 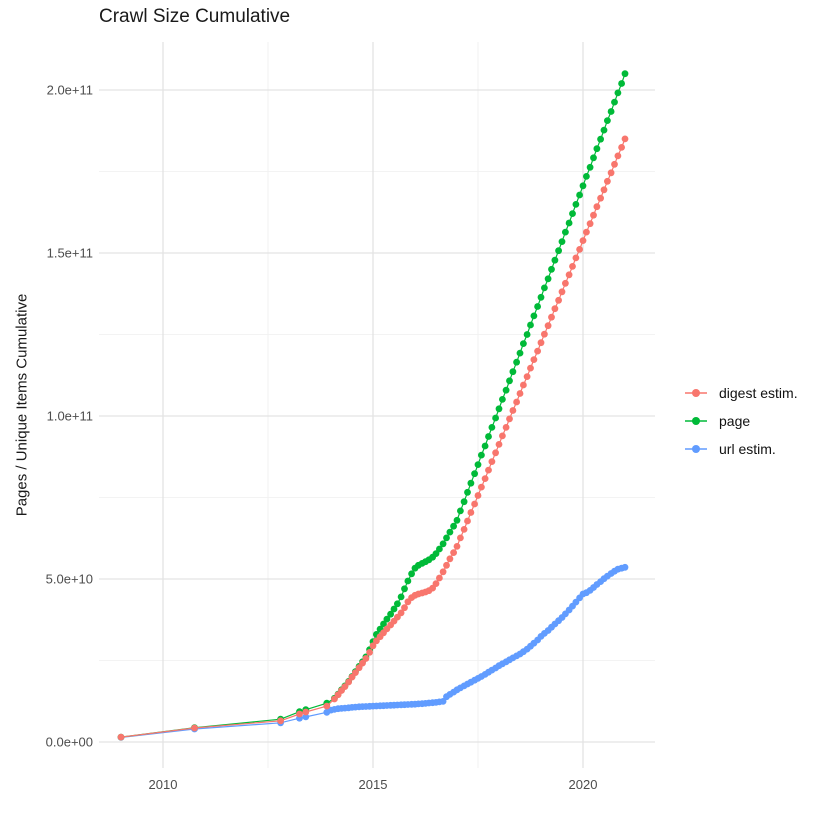 What do you see at coordinates (195, 16) in the screenshot?
I see `chart-title: Crawl Size Cumulative` at bounding box center [195, 16].